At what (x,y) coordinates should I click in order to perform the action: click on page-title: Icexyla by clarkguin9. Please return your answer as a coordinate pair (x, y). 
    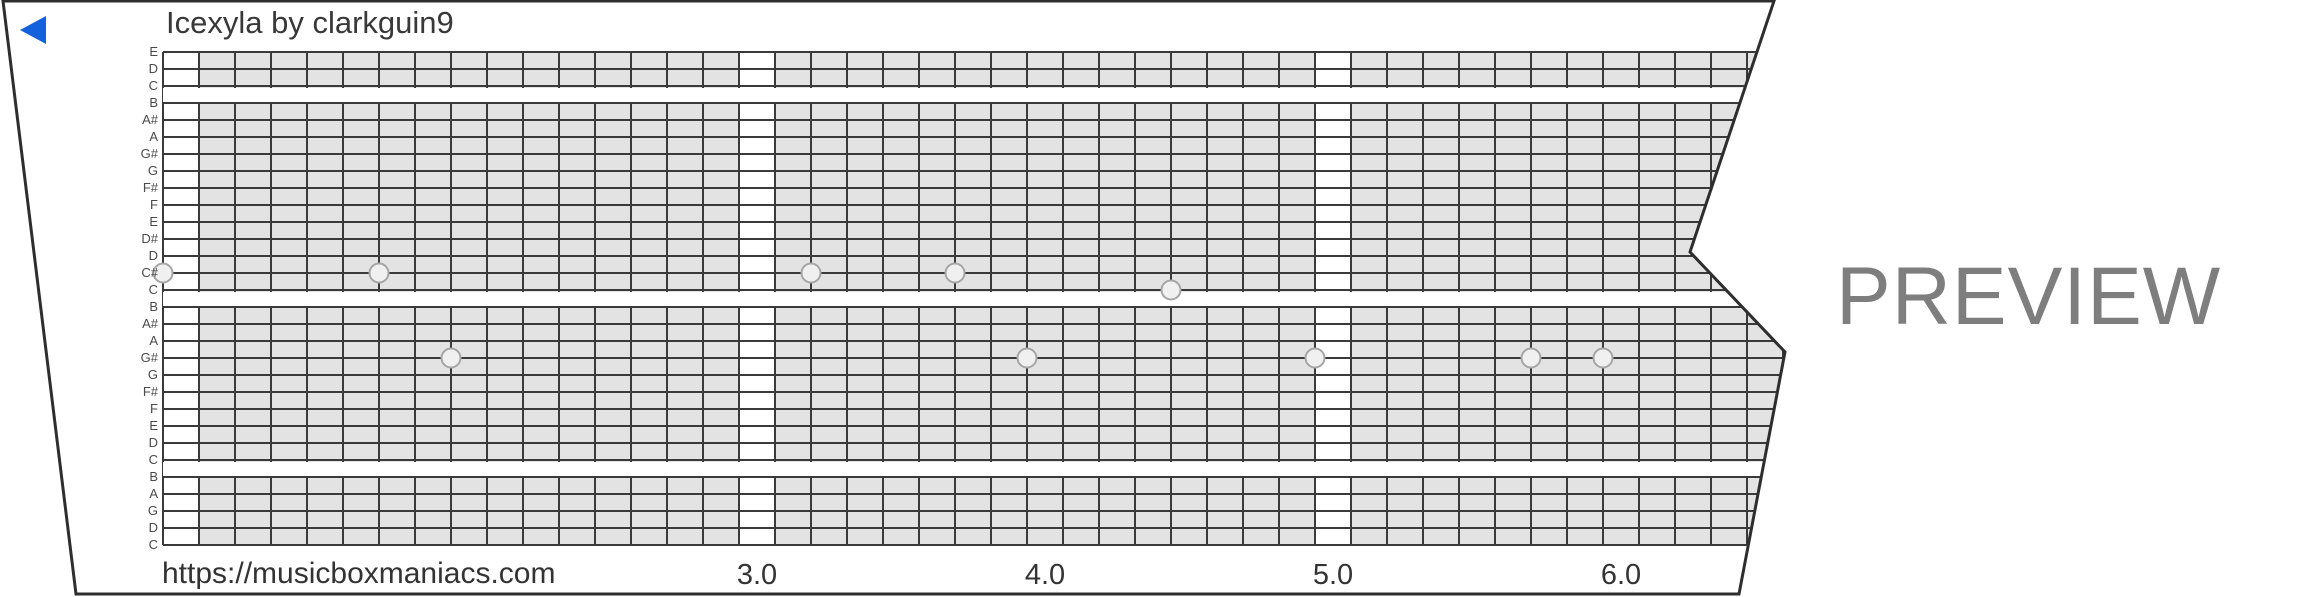
    Looking at the image, I should click on (310, 22).